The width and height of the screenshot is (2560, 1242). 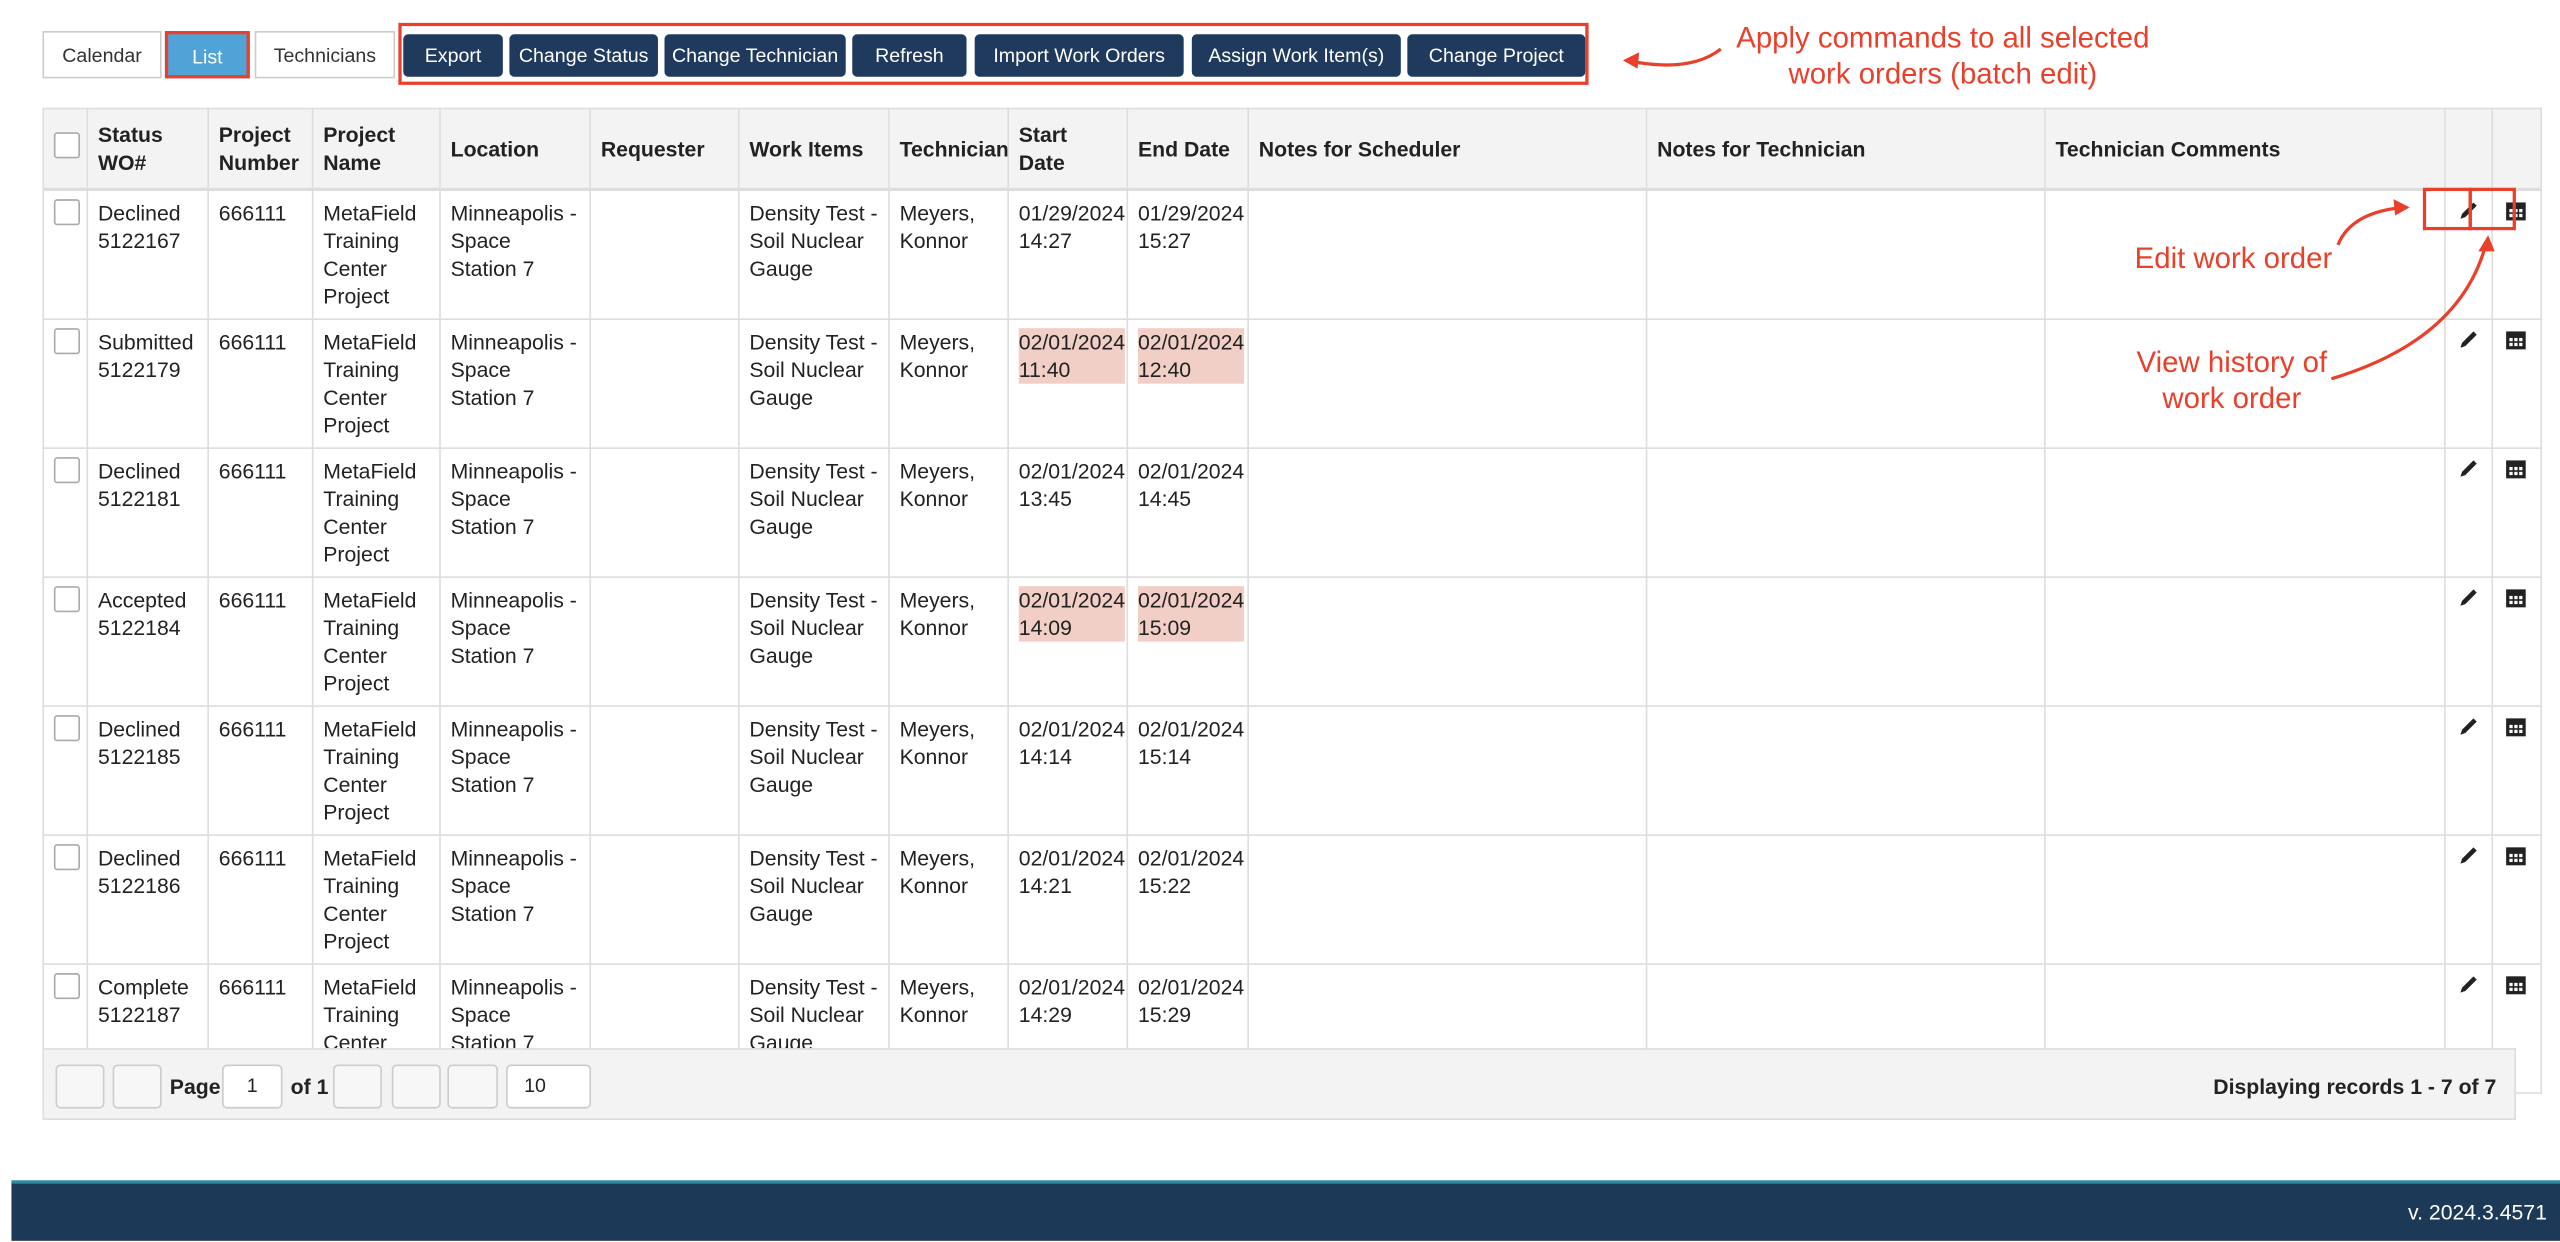 What do you see at coordinates (1296, 55) in the screenshot?
I see `toolbar-button: Assign Work Item(s)` at bounding box center [1296, 55].